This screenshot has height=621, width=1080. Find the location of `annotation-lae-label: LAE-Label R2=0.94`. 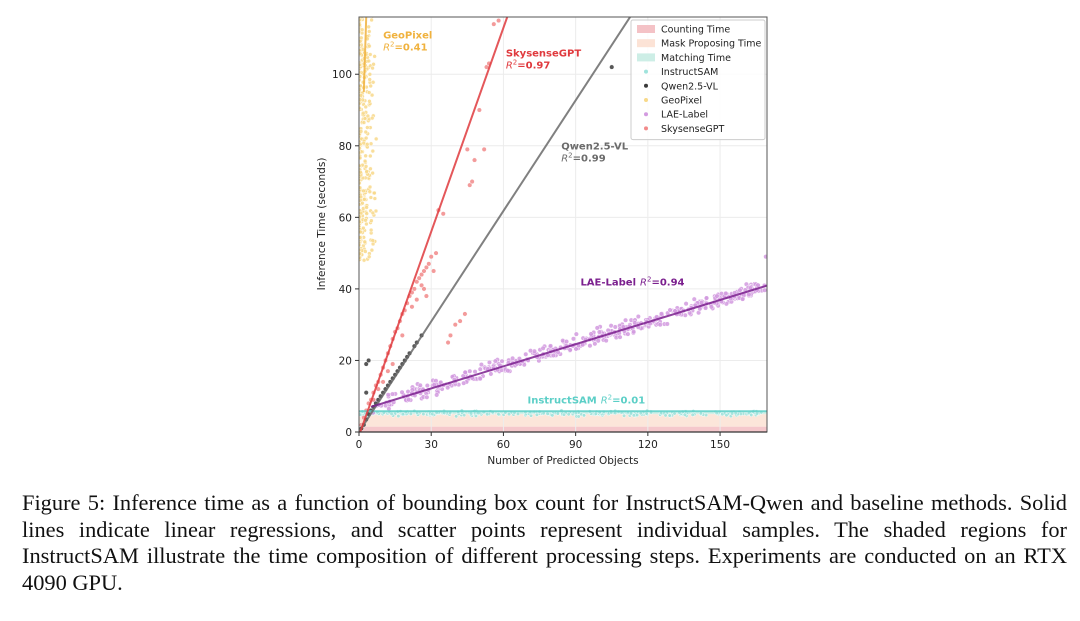

annotation-lae-label: LAE-Label R2=0.94 is located at coordinates (632, 281).